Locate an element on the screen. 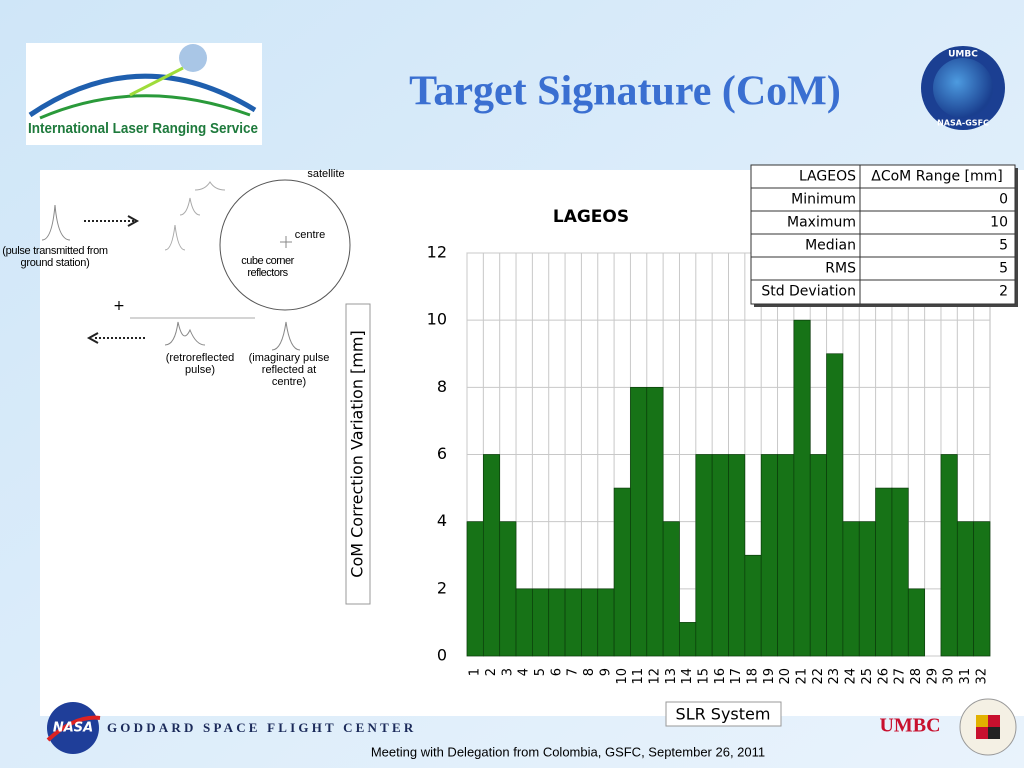 This screenshot has width=1024, height=768. label: (imaginary pulse reflected at centre) is located at coordinates (289, 370).